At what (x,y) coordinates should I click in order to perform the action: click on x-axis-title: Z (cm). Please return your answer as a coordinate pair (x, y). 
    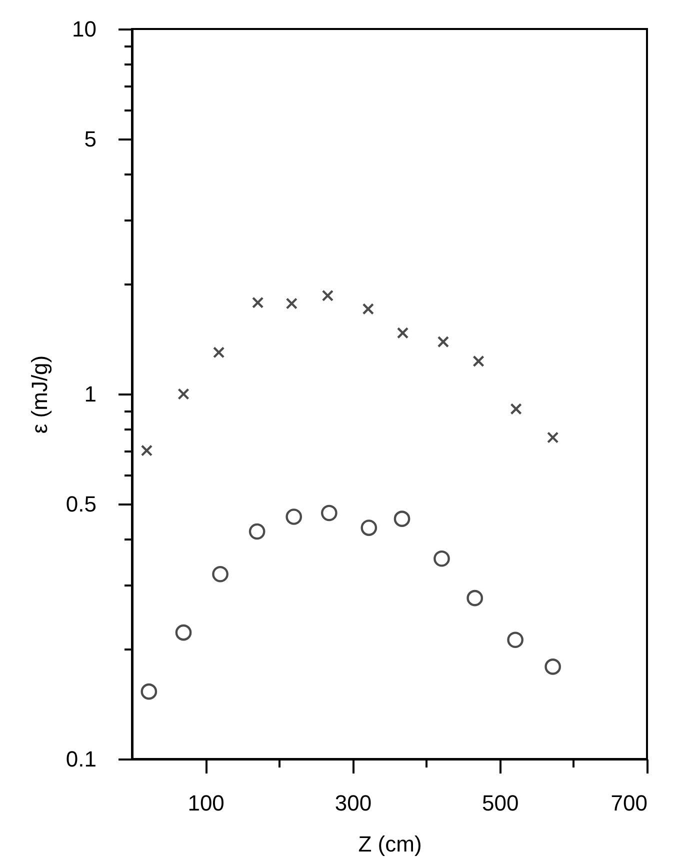
    Looking at the image, I should click on (390, 844).